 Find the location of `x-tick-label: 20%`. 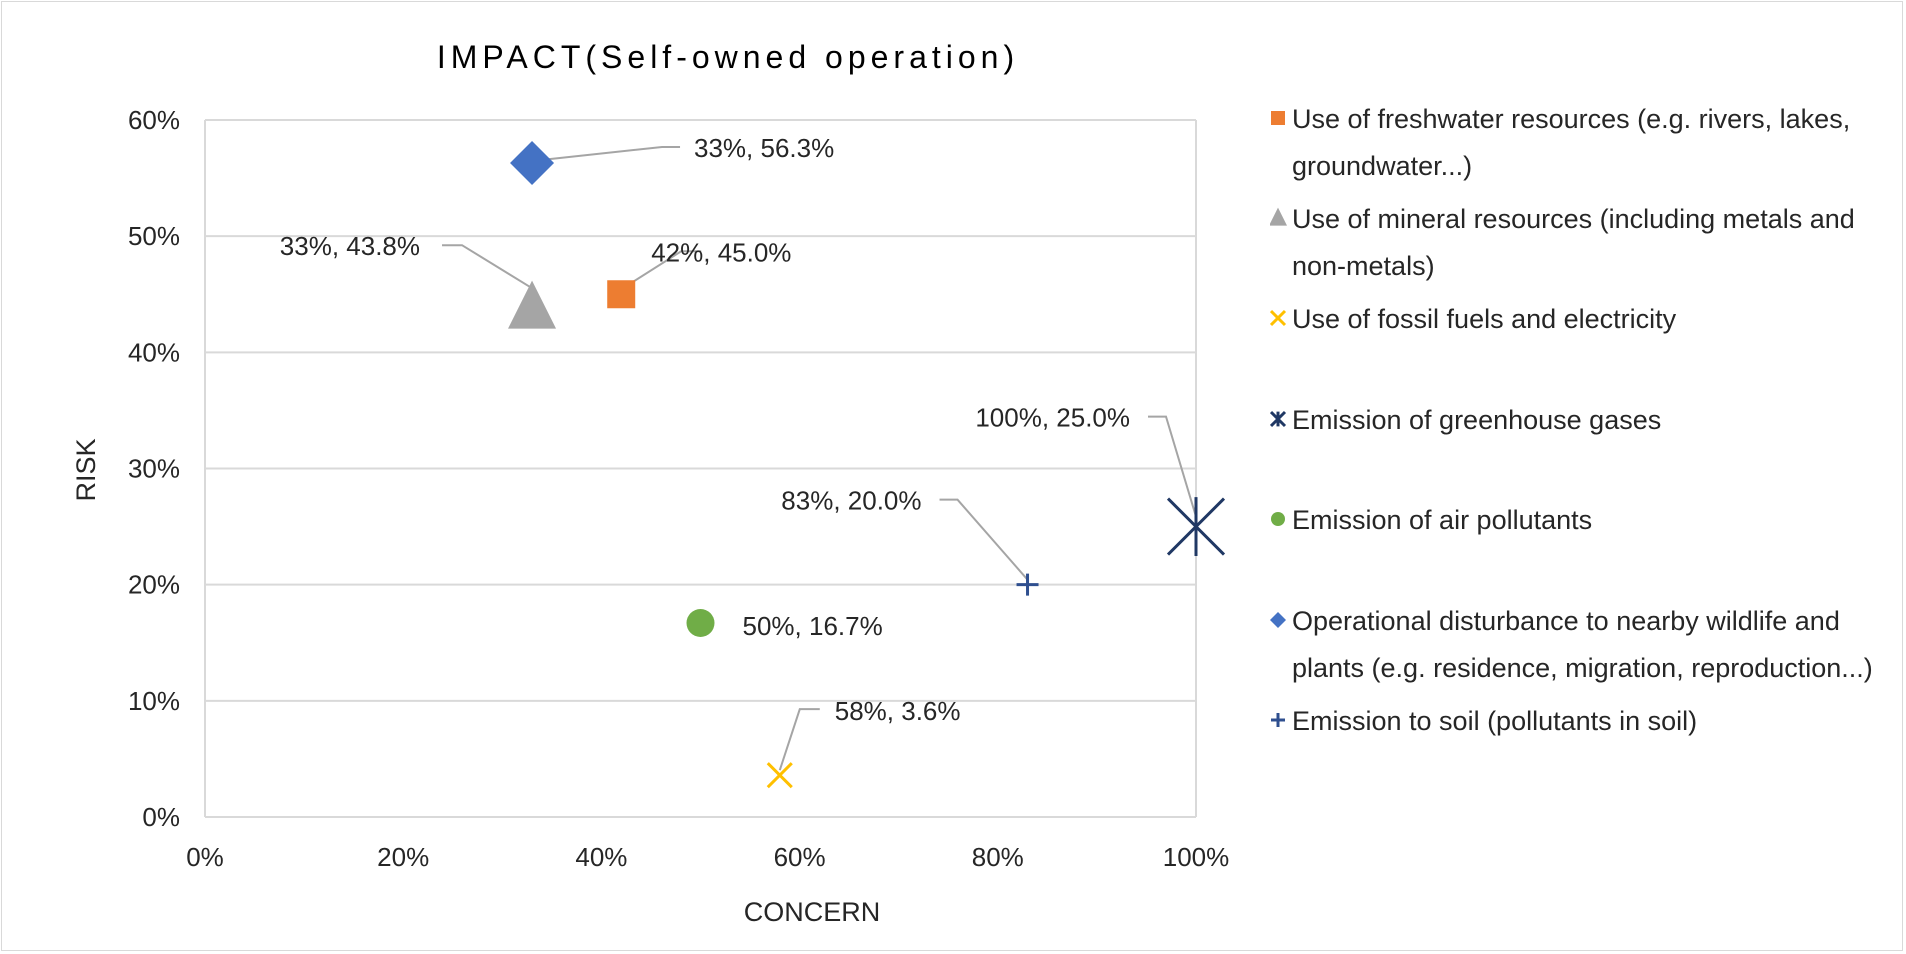

x-tick-label: 20% is located at coordinates (403, 857).